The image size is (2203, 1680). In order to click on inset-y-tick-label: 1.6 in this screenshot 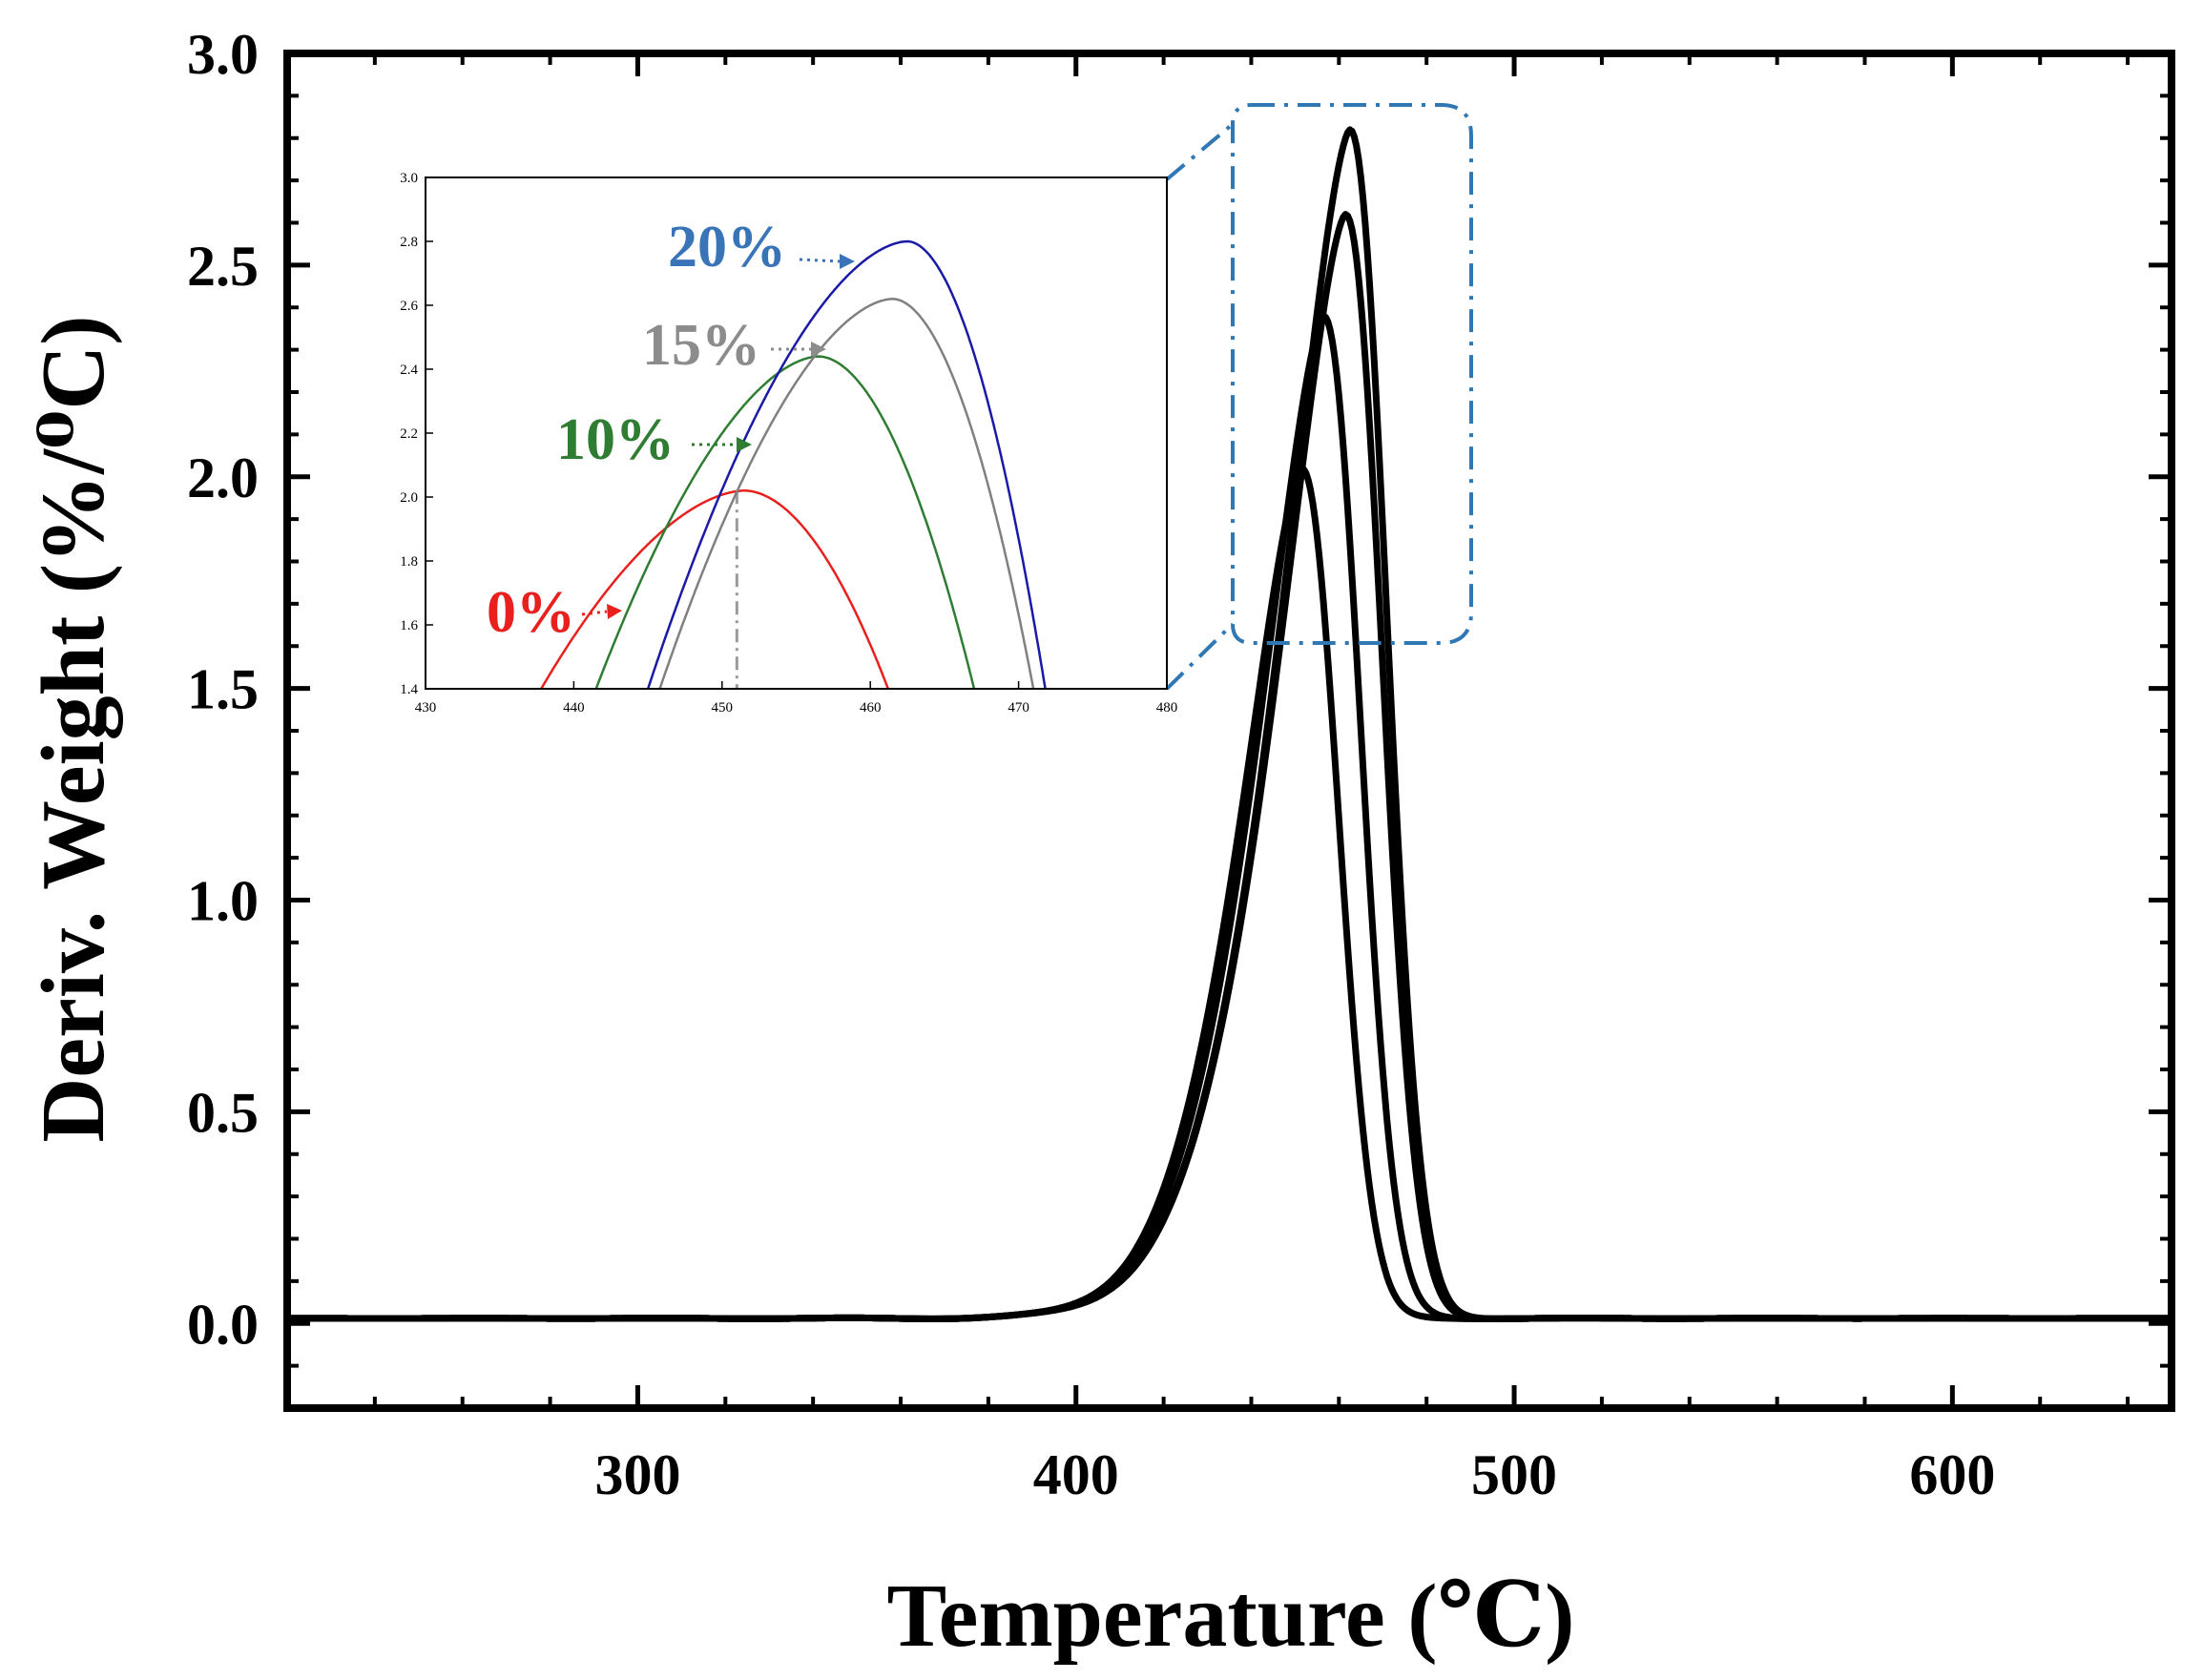, I will do `click(409, 626)`.